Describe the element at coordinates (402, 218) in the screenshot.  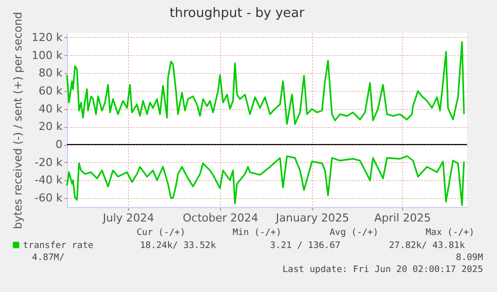
I see `x-tick-label: April 2025` at that location.